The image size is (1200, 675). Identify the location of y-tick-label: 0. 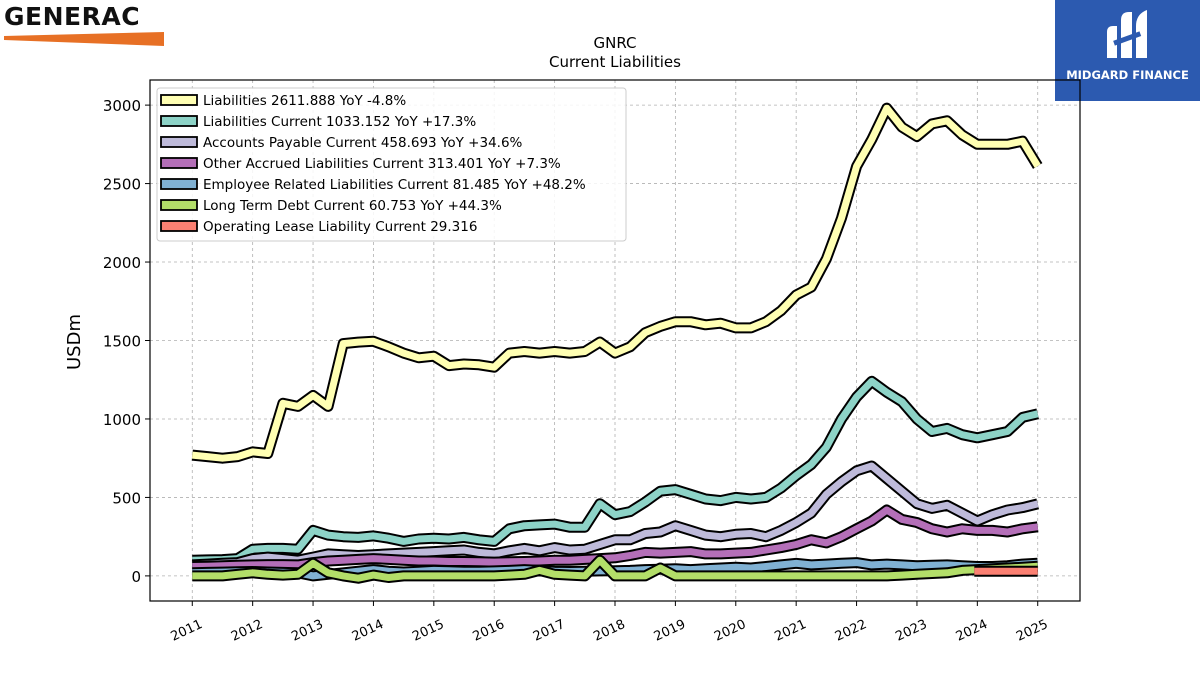
(136, 577).